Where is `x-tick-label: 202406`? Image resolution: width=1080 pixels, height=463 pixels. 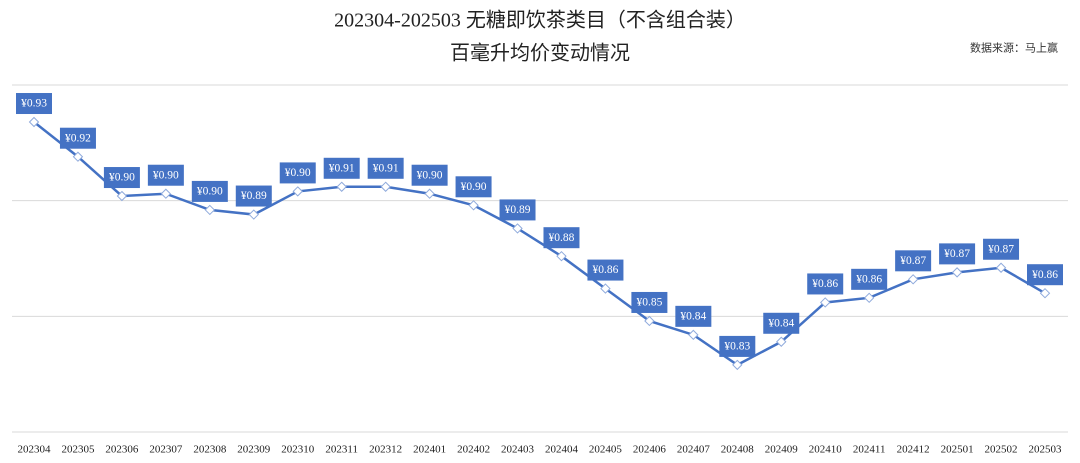
x-tick-label: 202406 is located at coordinates (650, 450).